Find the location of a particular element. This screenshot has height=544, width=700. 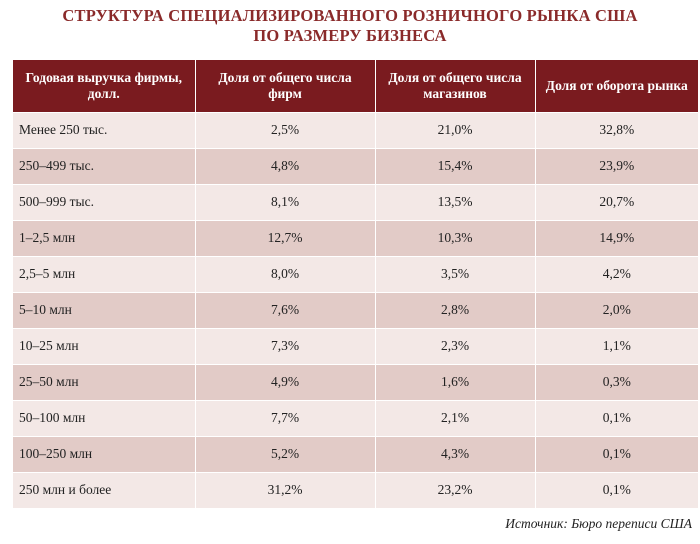

firms-share-cell: 7,3% is located at coordinates (285, 345).